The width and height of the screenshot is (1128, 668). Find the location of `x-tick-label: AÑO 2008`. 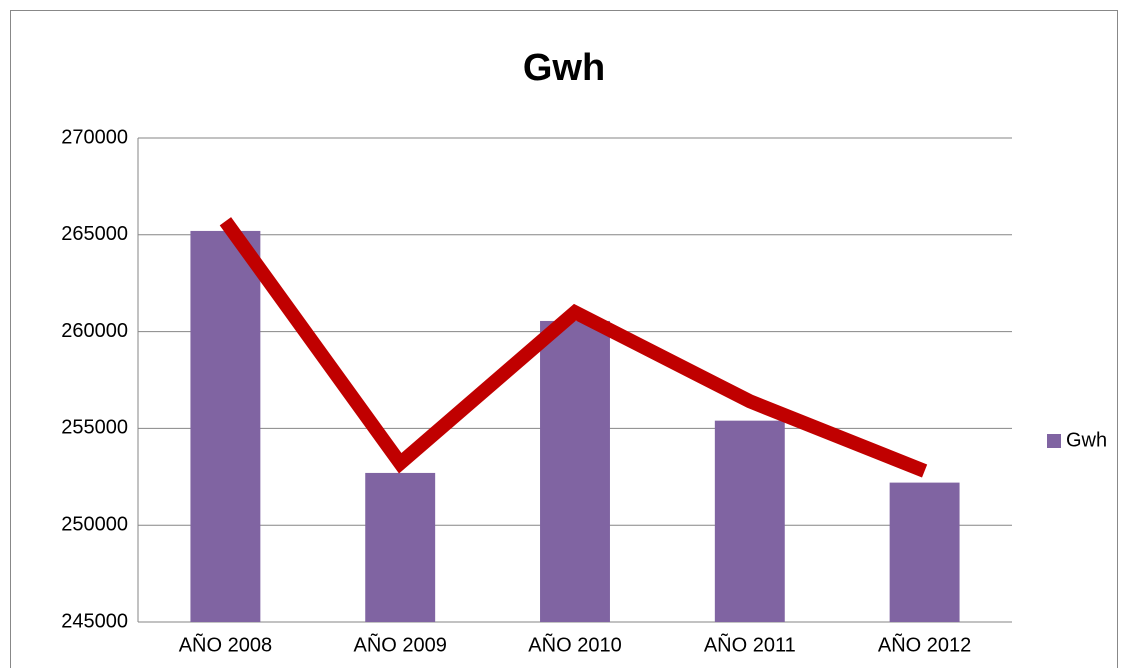

x-tick-label: AÑO 2008 is located at coordinates (225, 644).